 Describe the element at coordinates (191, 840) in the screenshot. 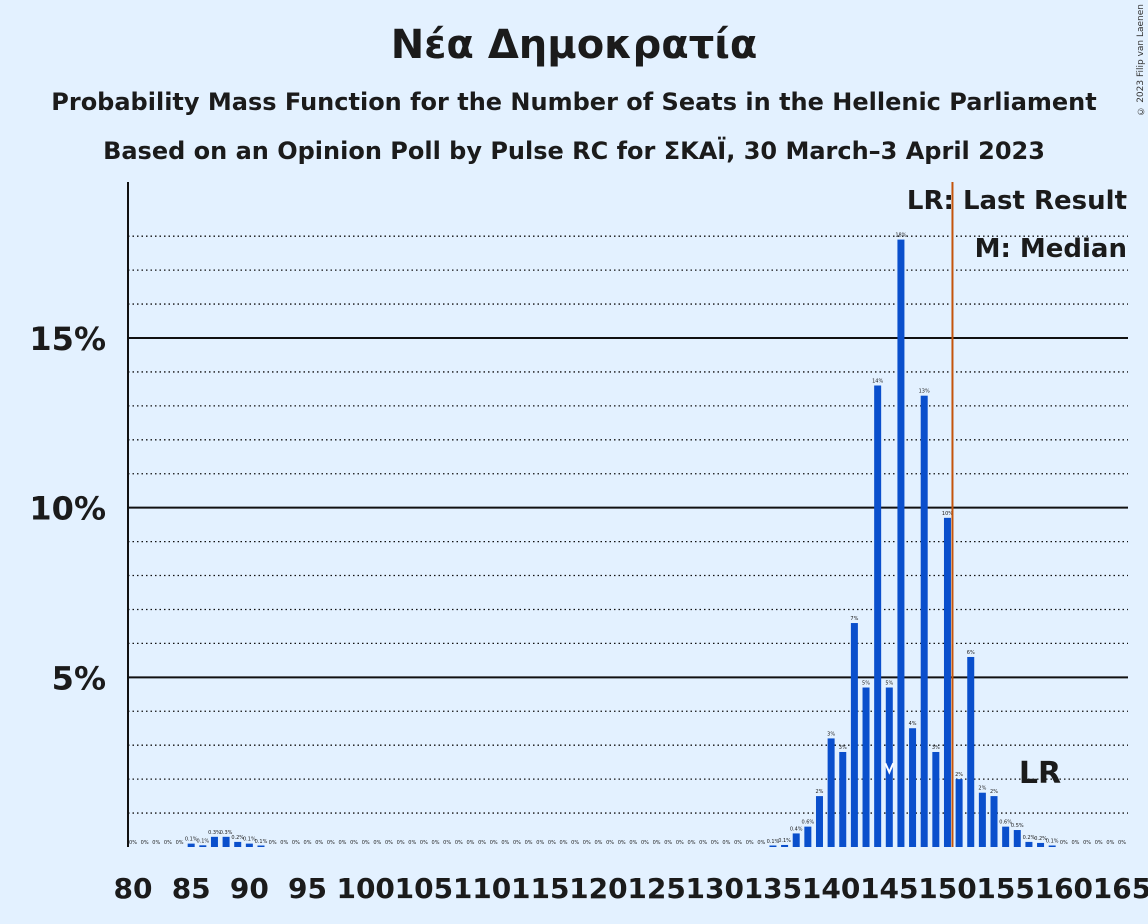

I see `data-label-seat-85: 0.1%` at that location.